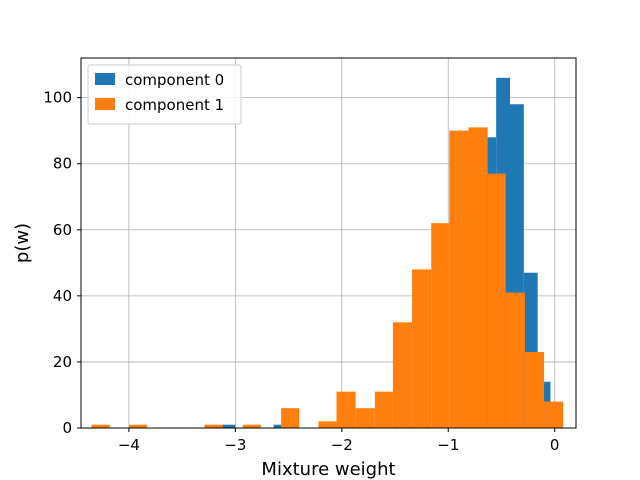  What do you see at coordinates (62, 230) in the screenshot?
I see `y-tick-label: 60` at bounding box center [62, 230].